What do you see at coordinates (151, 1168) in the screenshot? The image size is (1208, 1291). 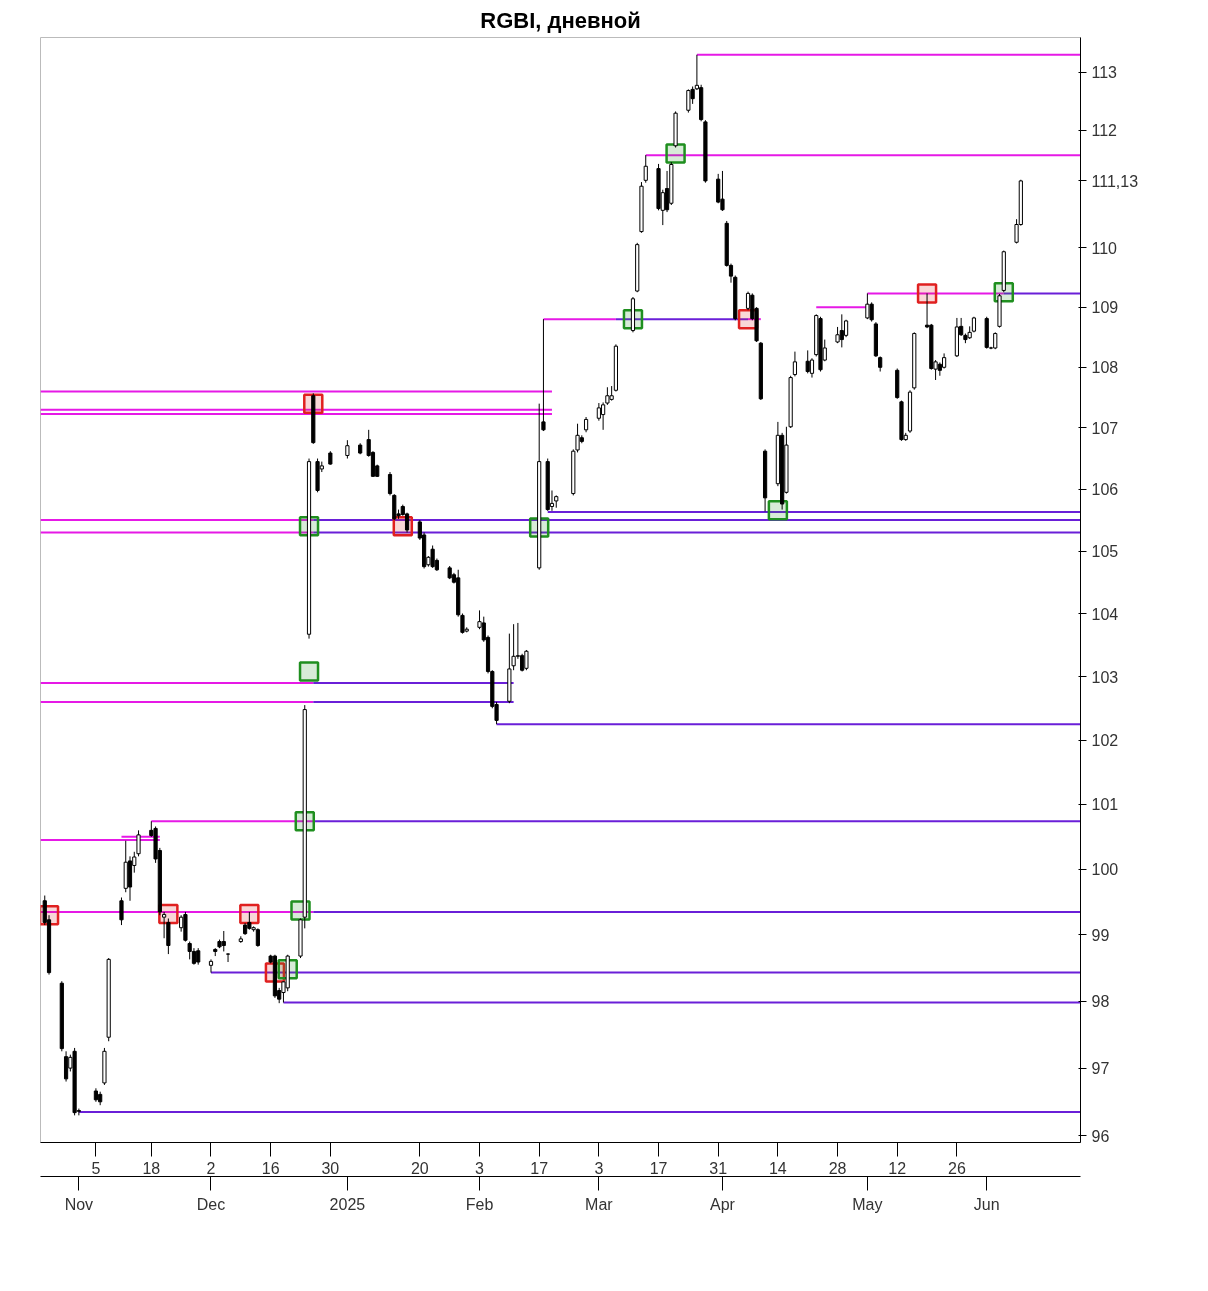 I see `x-tick-label: 18` at bounding box center [151, 1168].